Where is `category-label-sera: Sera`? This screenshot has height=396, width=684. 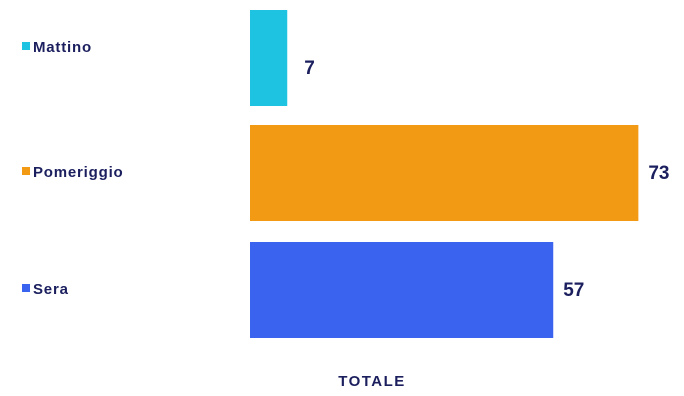
category-label-sera: Sera is located at coordinates (51, 289).